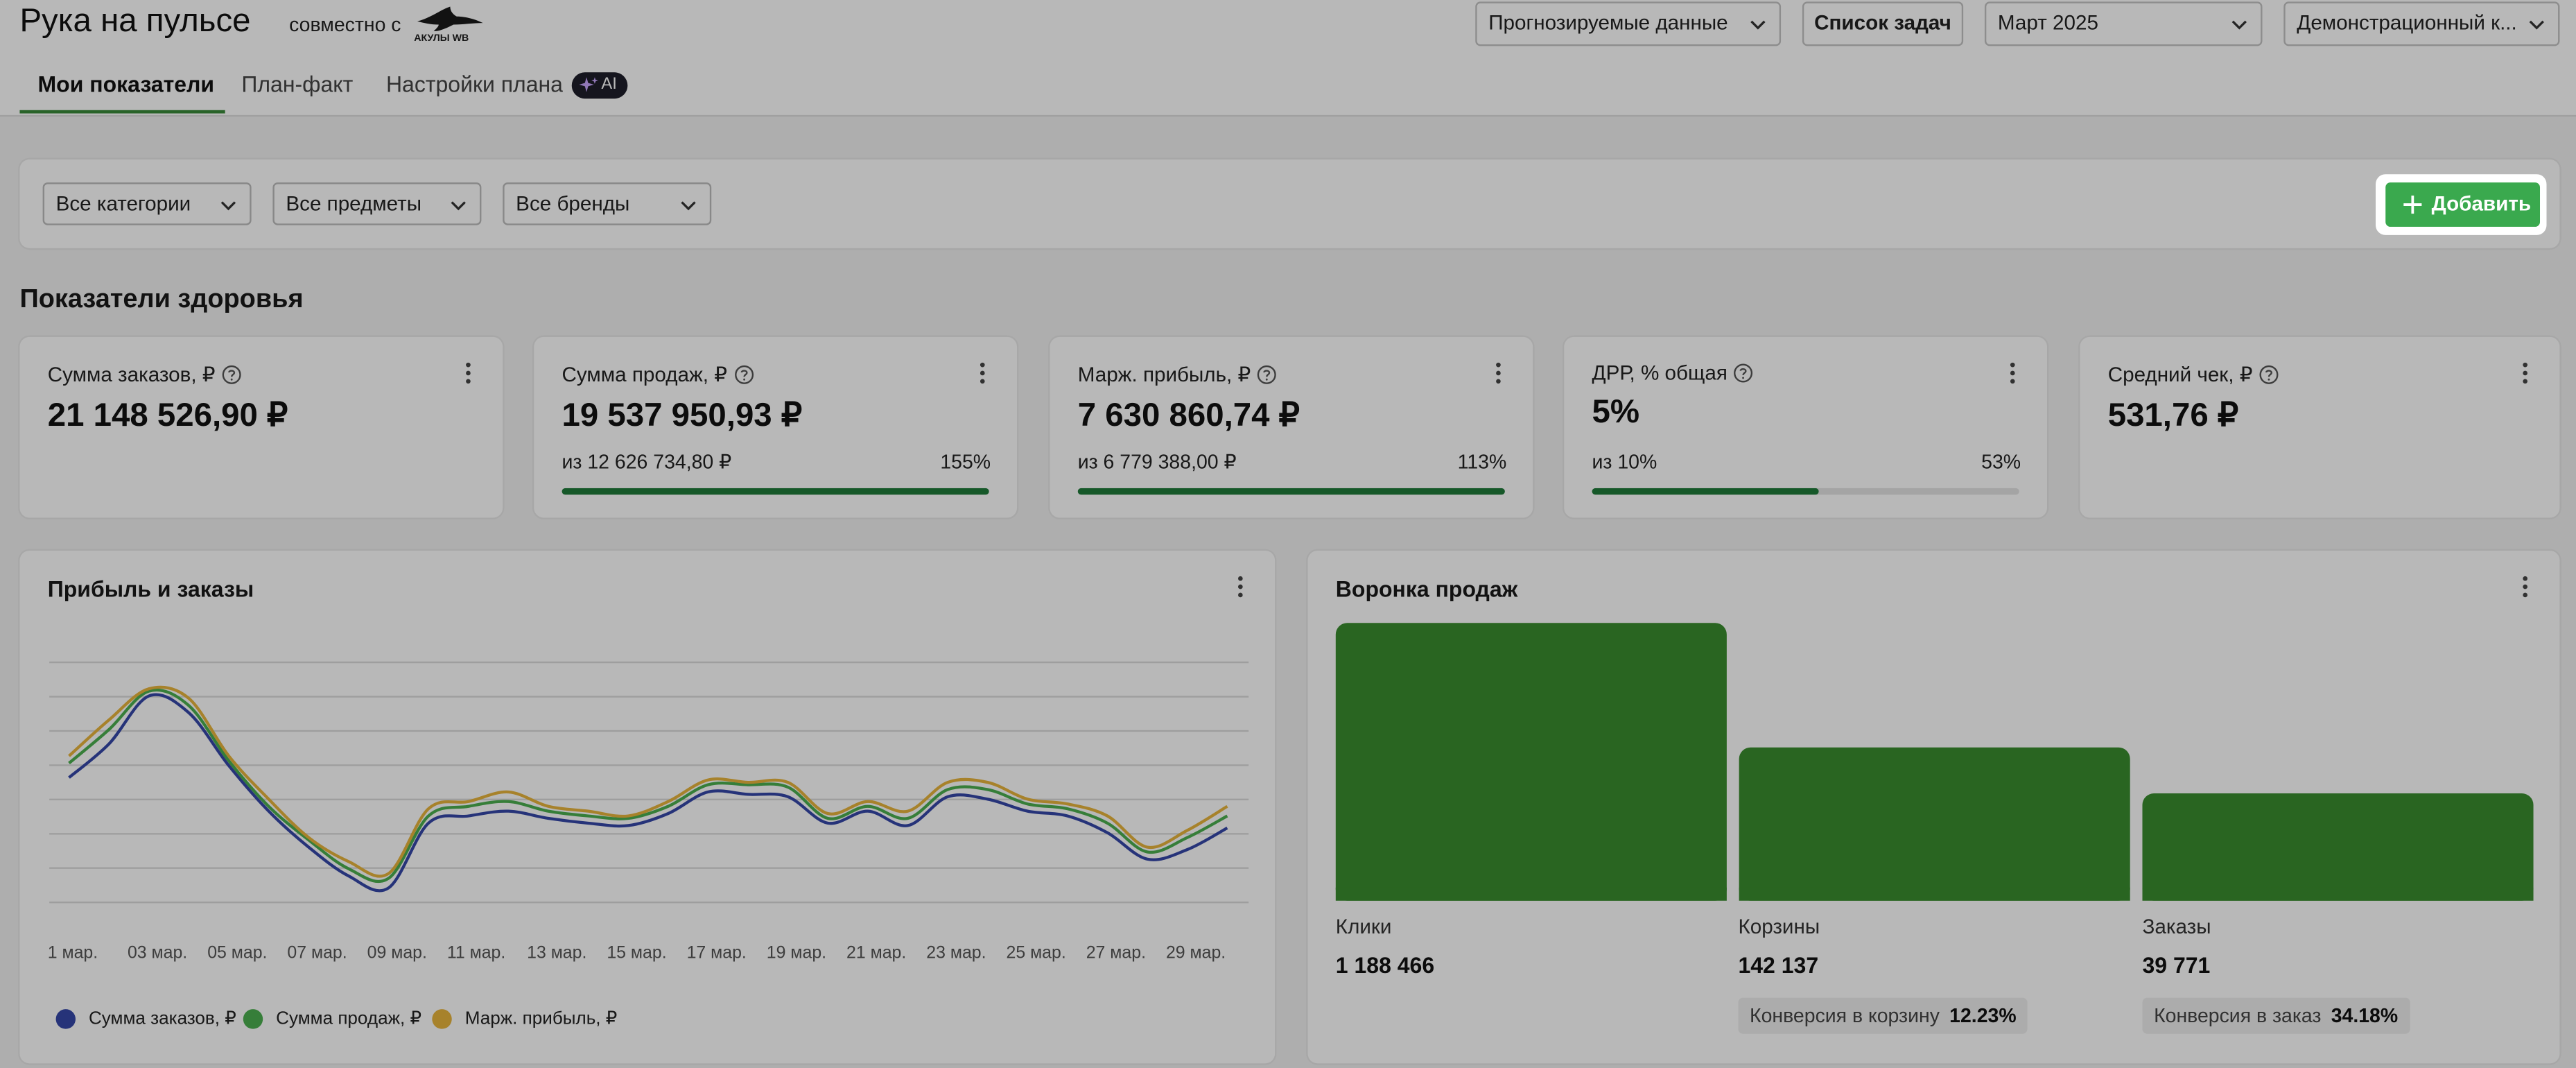 This screenshot has height=1068, width=2576. Describe the element at coordinates (796, 953) in the screenshot. I see `x-tick-label: 19 мар.` at that location.